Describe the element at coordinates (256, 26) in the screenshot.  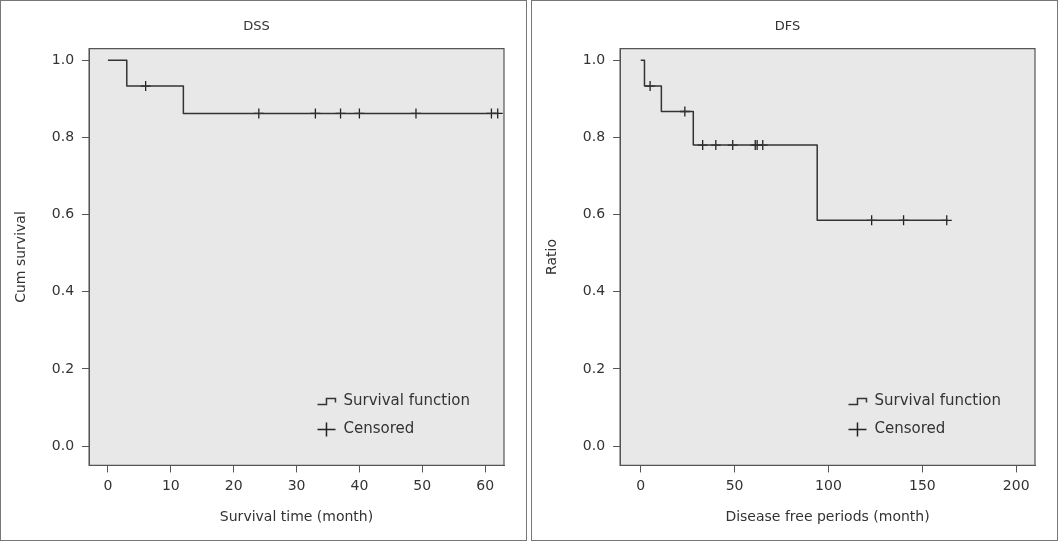
I see `chart-title: DSS` at that location.